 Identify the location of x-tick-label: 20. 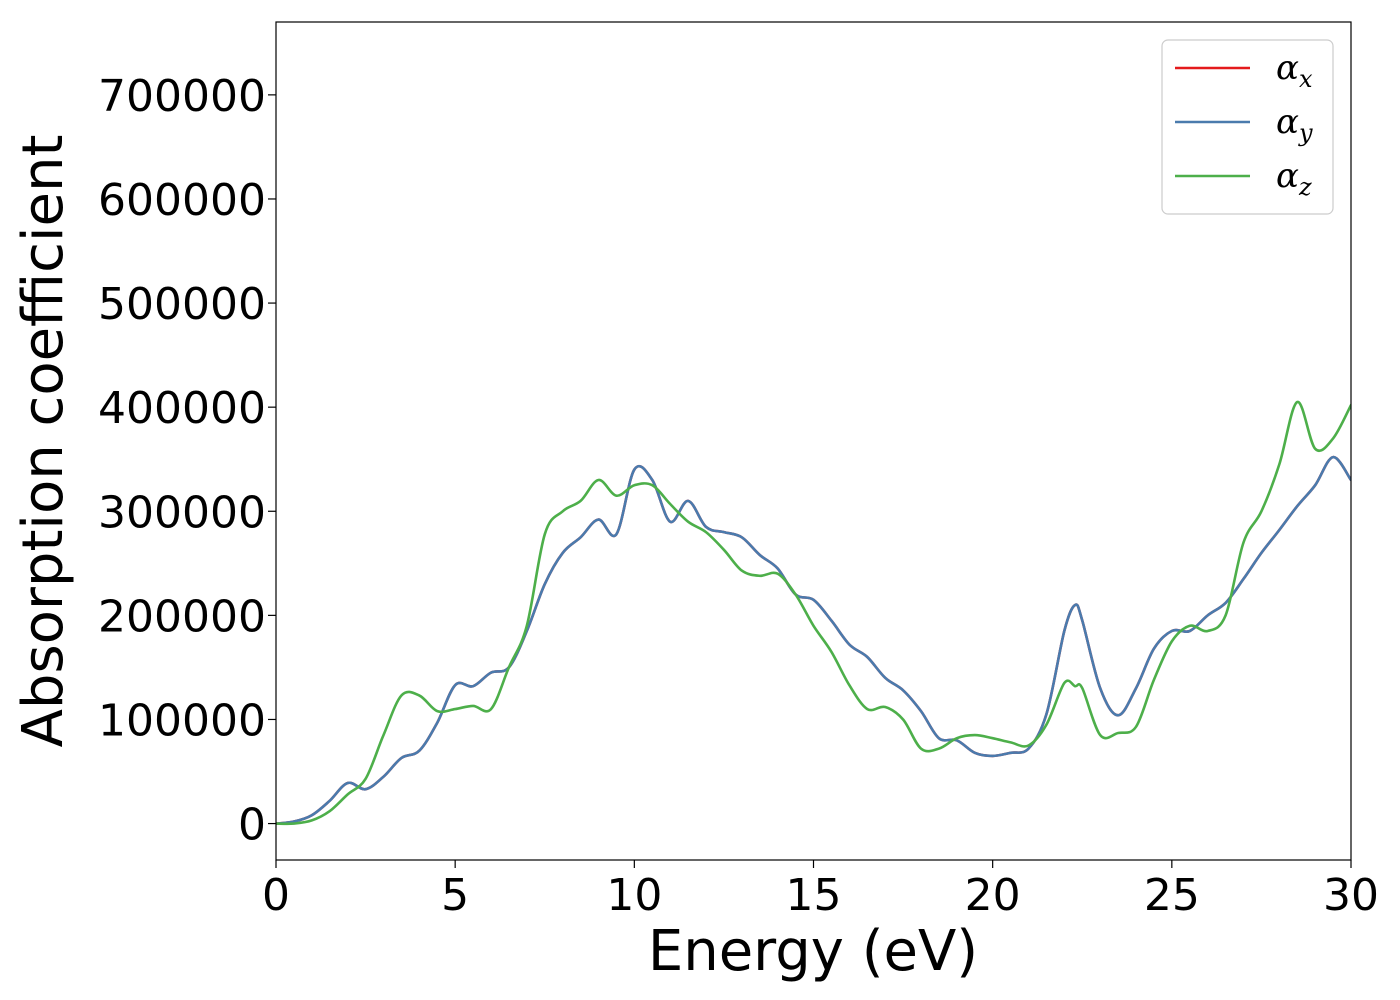
(993, 895).